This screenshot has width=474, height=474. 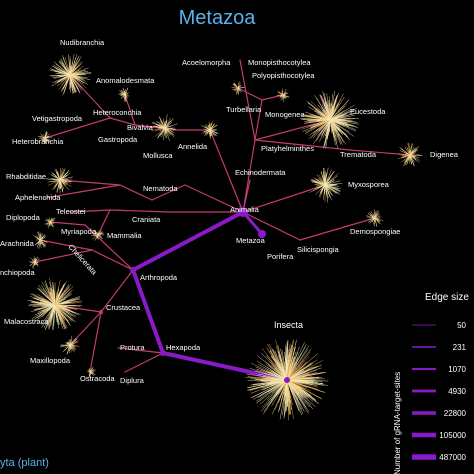 What do you see at coordinates (50, 223) in the screenshot?
I see `burst-diplopoda` at bounding box center [50, 223].